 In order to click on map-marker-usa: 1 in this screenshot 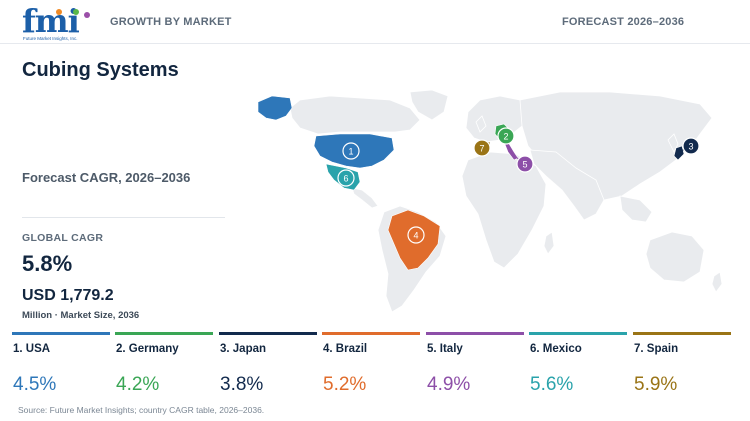, I will do `click(351, 151)`.